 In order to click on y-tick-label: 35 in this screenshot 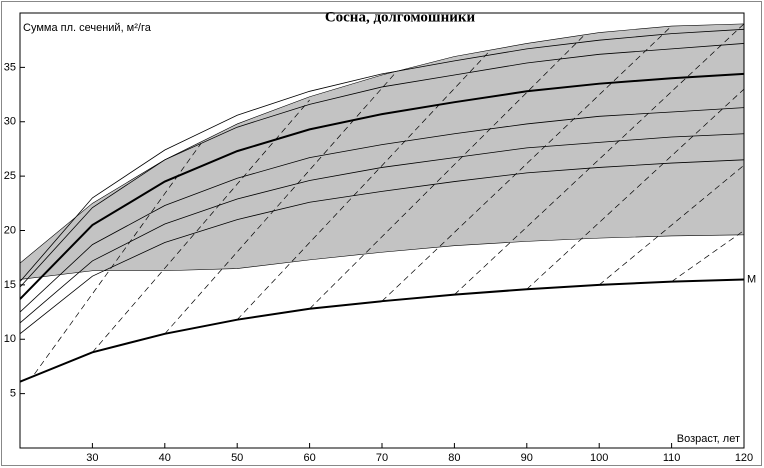, I will do `click(10, 67)`.